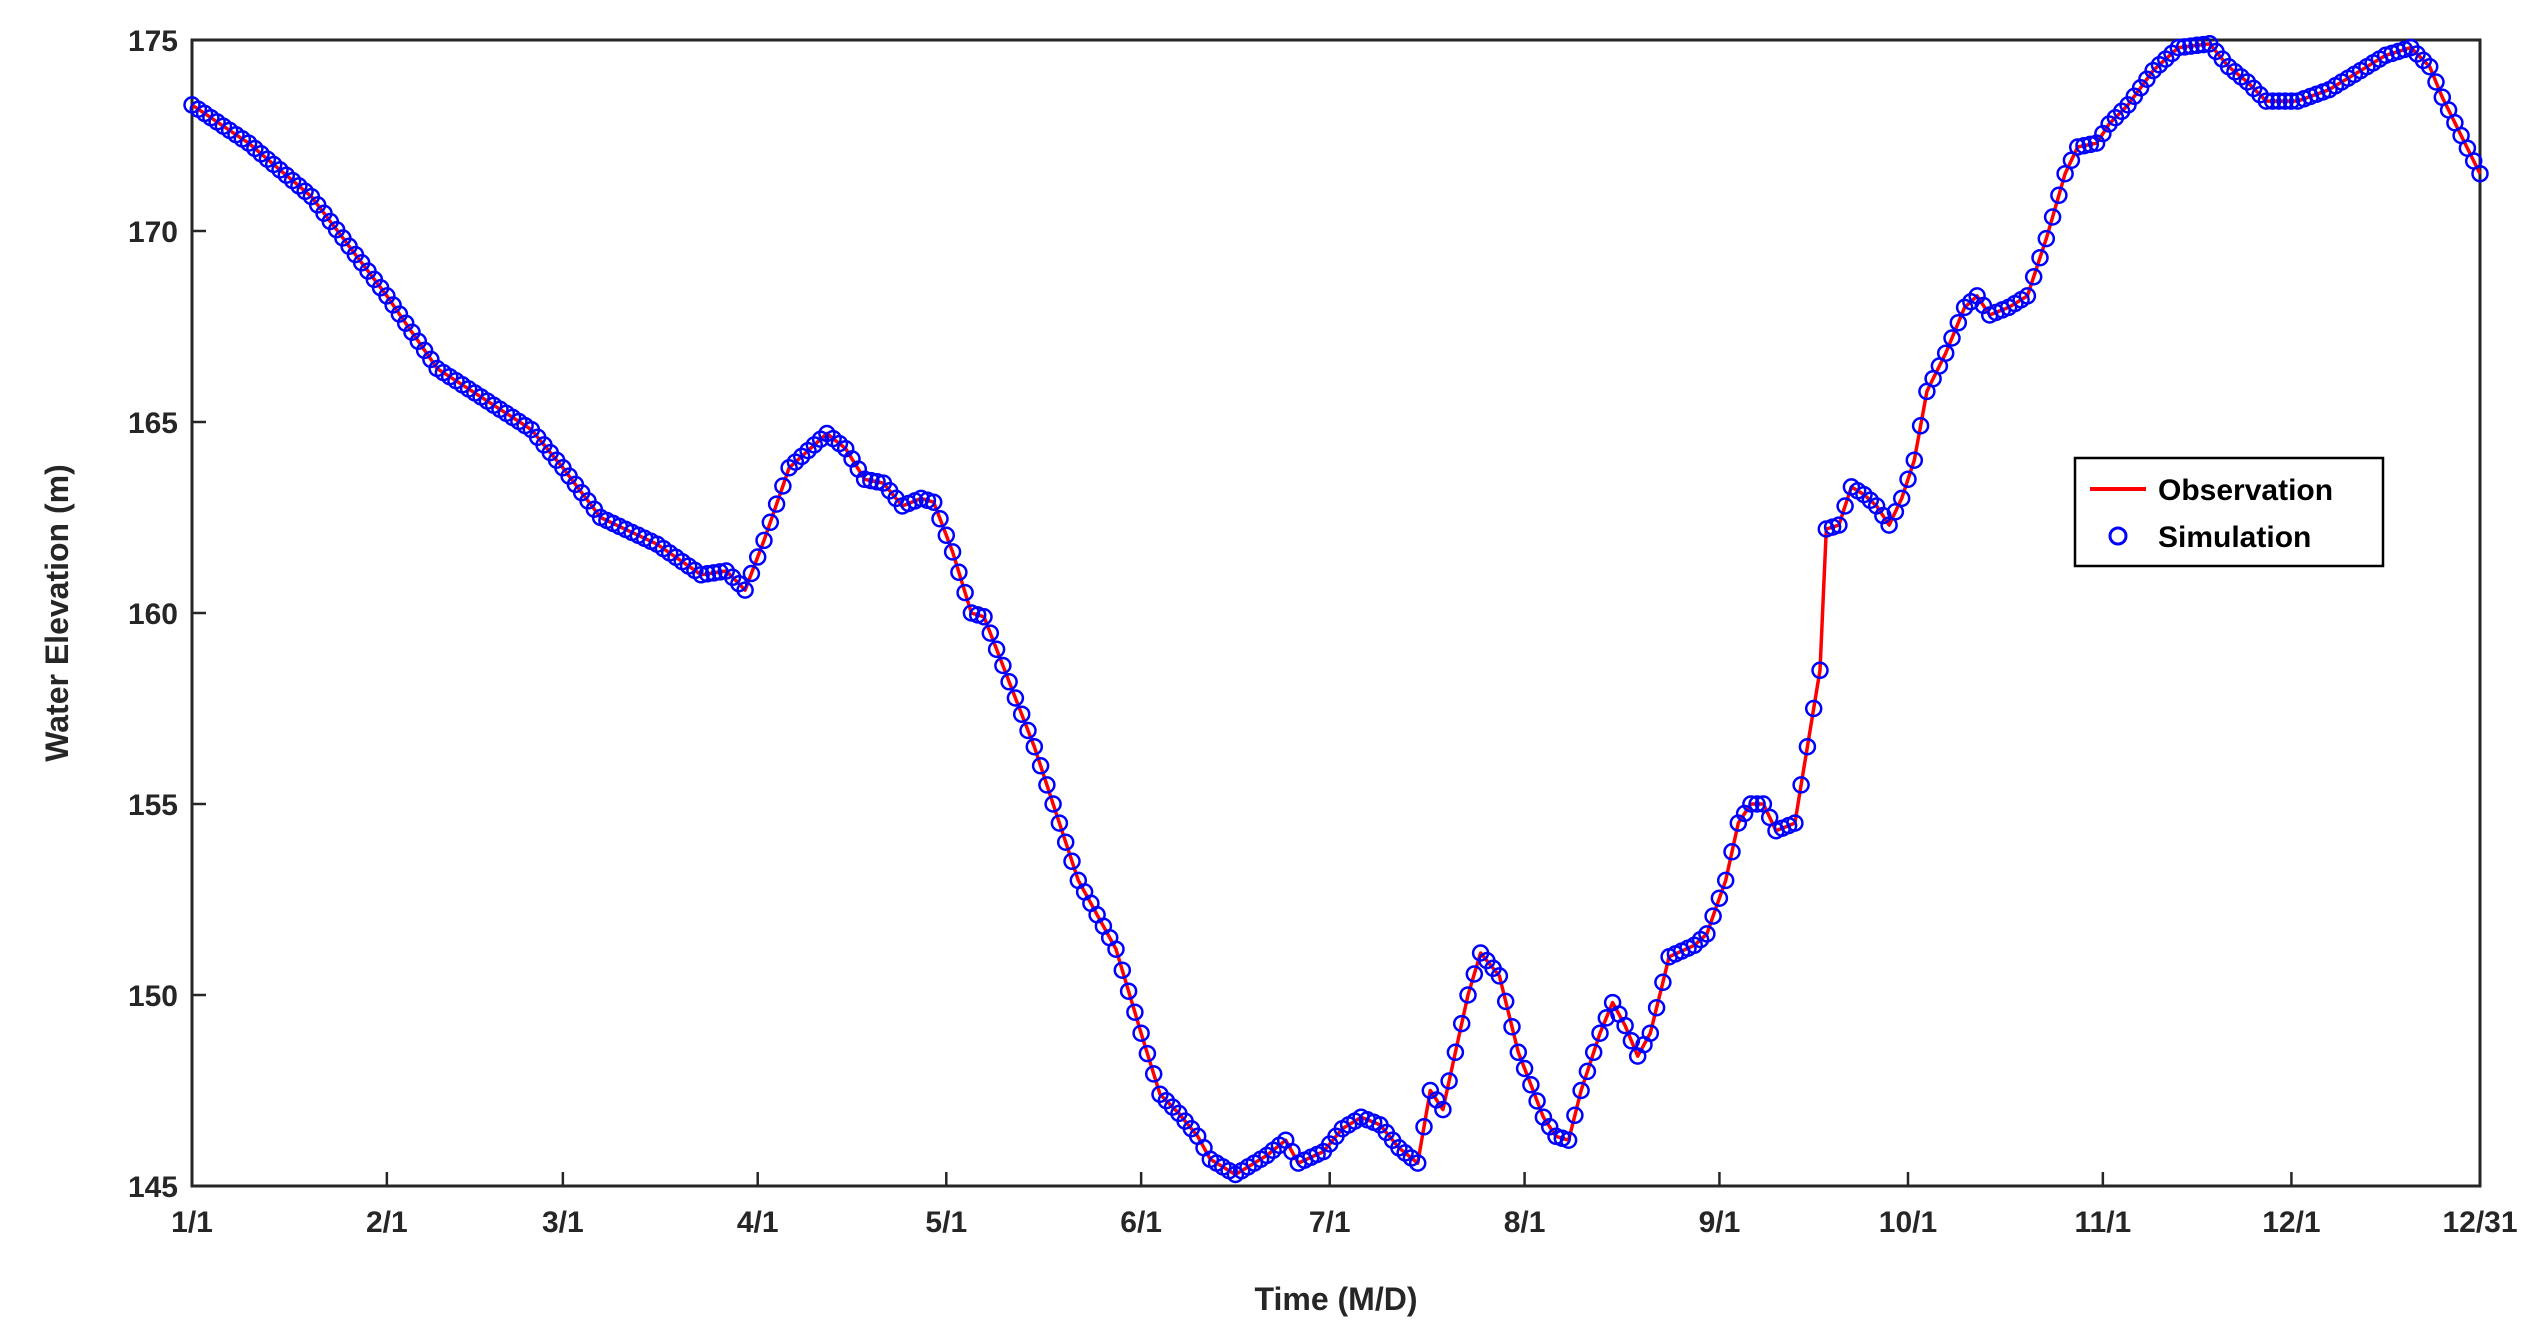 This screenshot has width=2540, height=1336. Describe the element at coordinates (1720, 1222) in the screenshot. I see `x-tick-label-8: 9/1` at that location.